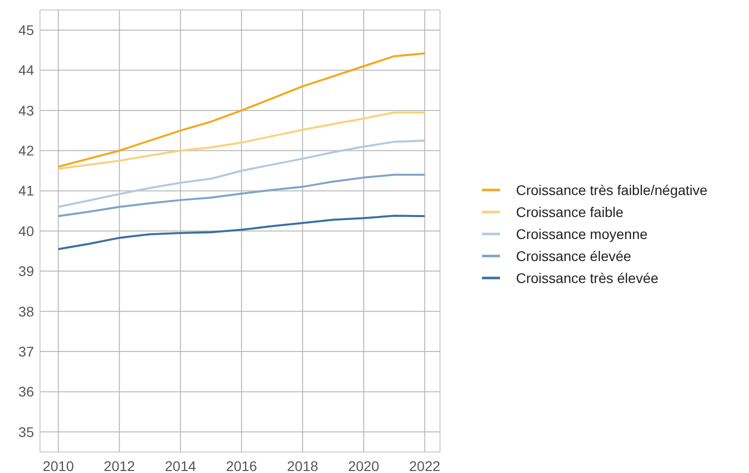 Image resolution: width=749 pixels, height=473 pixels. What do you see at coordinates (26, 351) in the screenshot?
I see `y-tick-label: 37` at bounding box center [26, 351].